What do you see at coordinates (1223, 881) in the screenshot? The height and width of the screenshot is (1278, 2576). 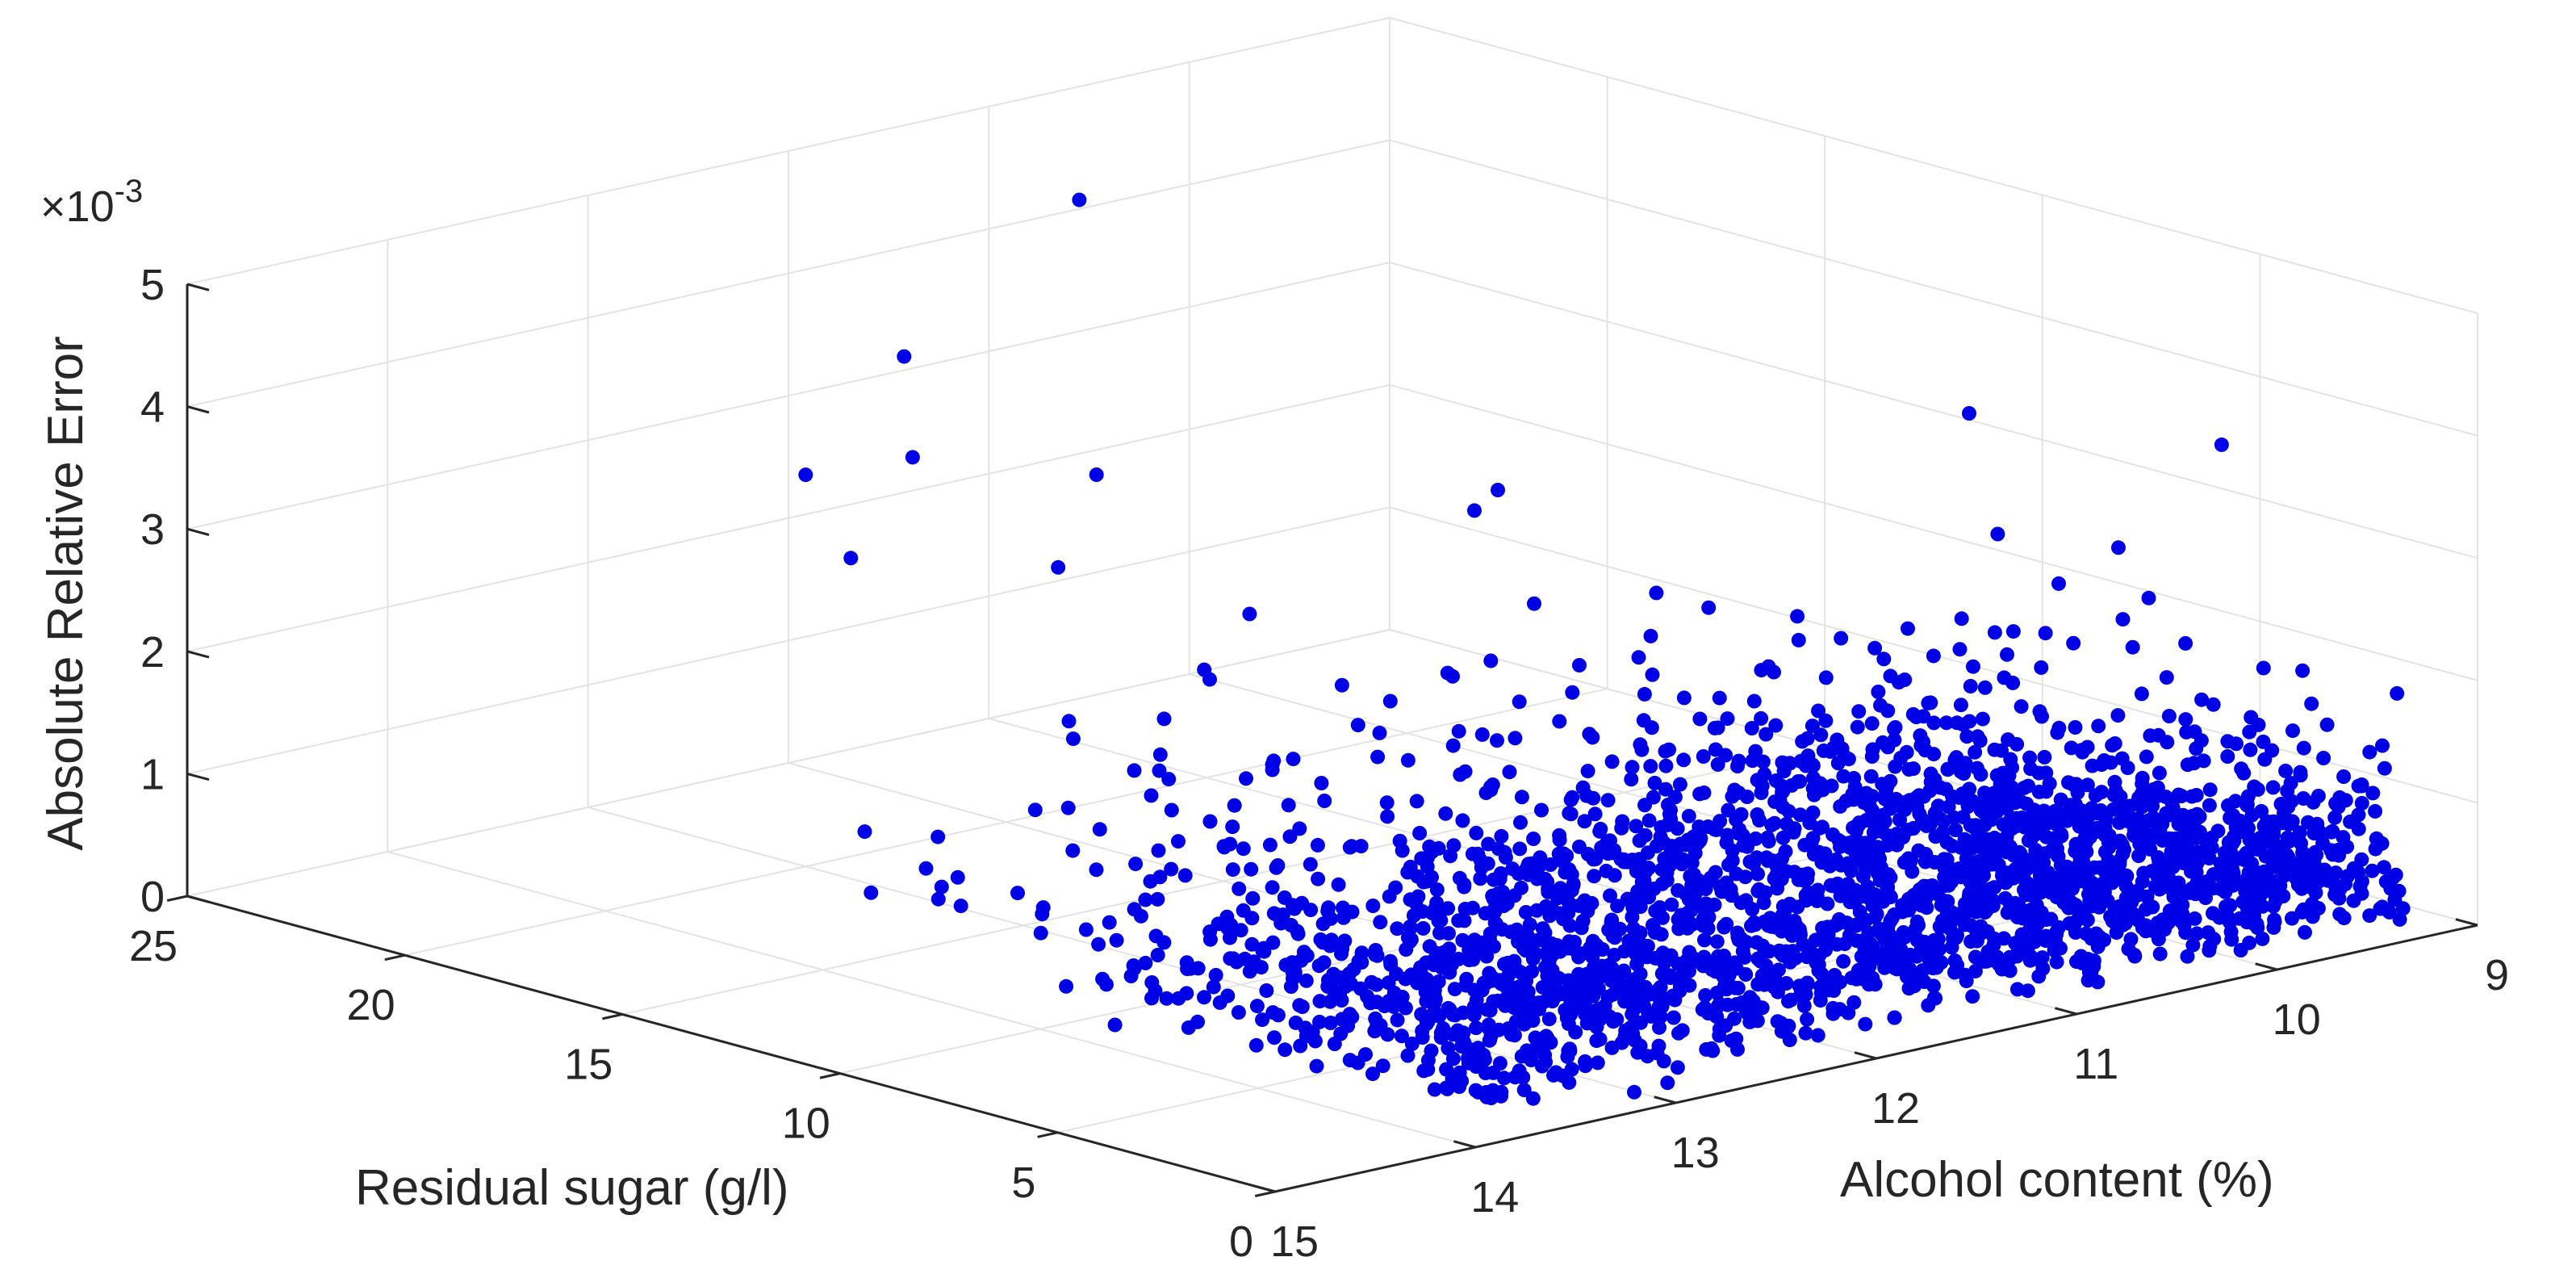 I see `floor-grid-y` at bounding box center [1223, 881].